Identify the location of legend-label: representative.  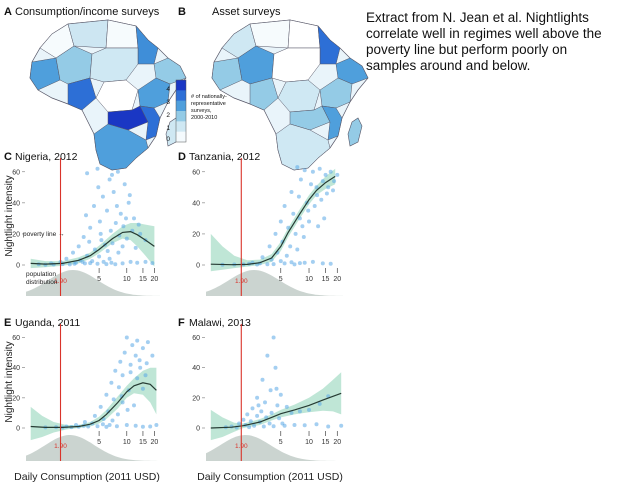
(208, 104).